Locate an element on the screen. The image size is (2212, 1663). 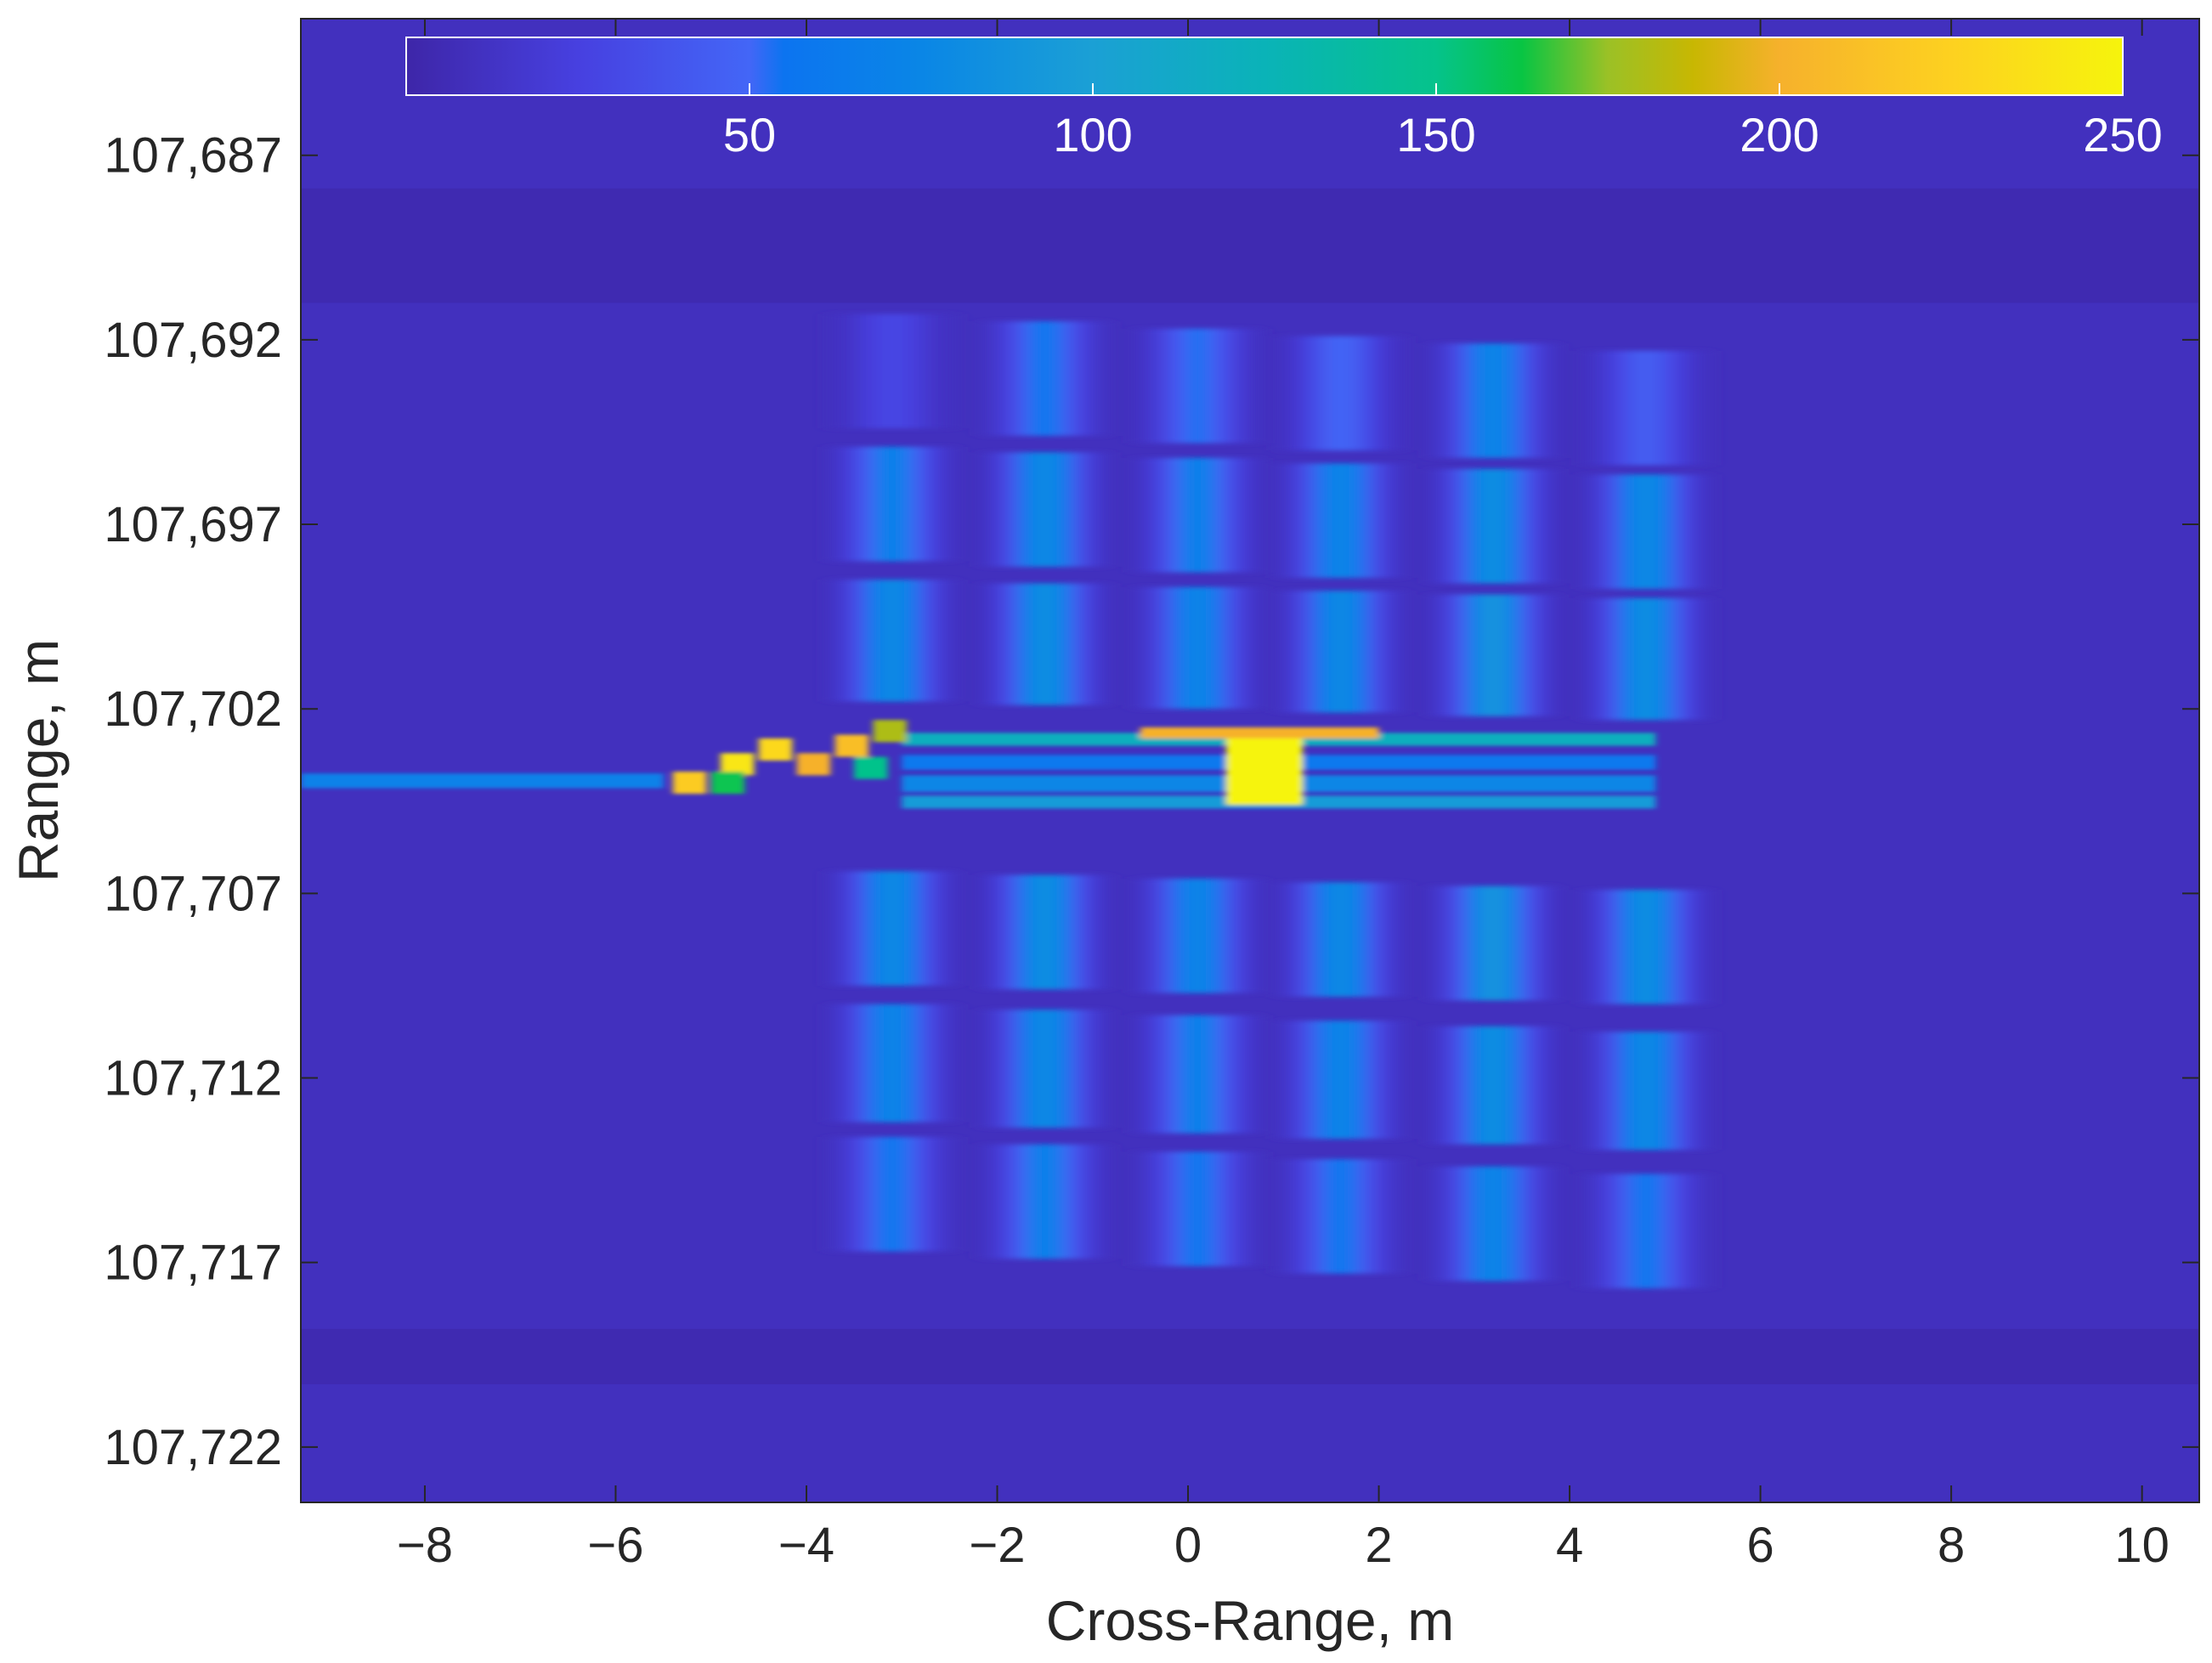
x-tick-label: −6 is located at coordinates (615, 1545).